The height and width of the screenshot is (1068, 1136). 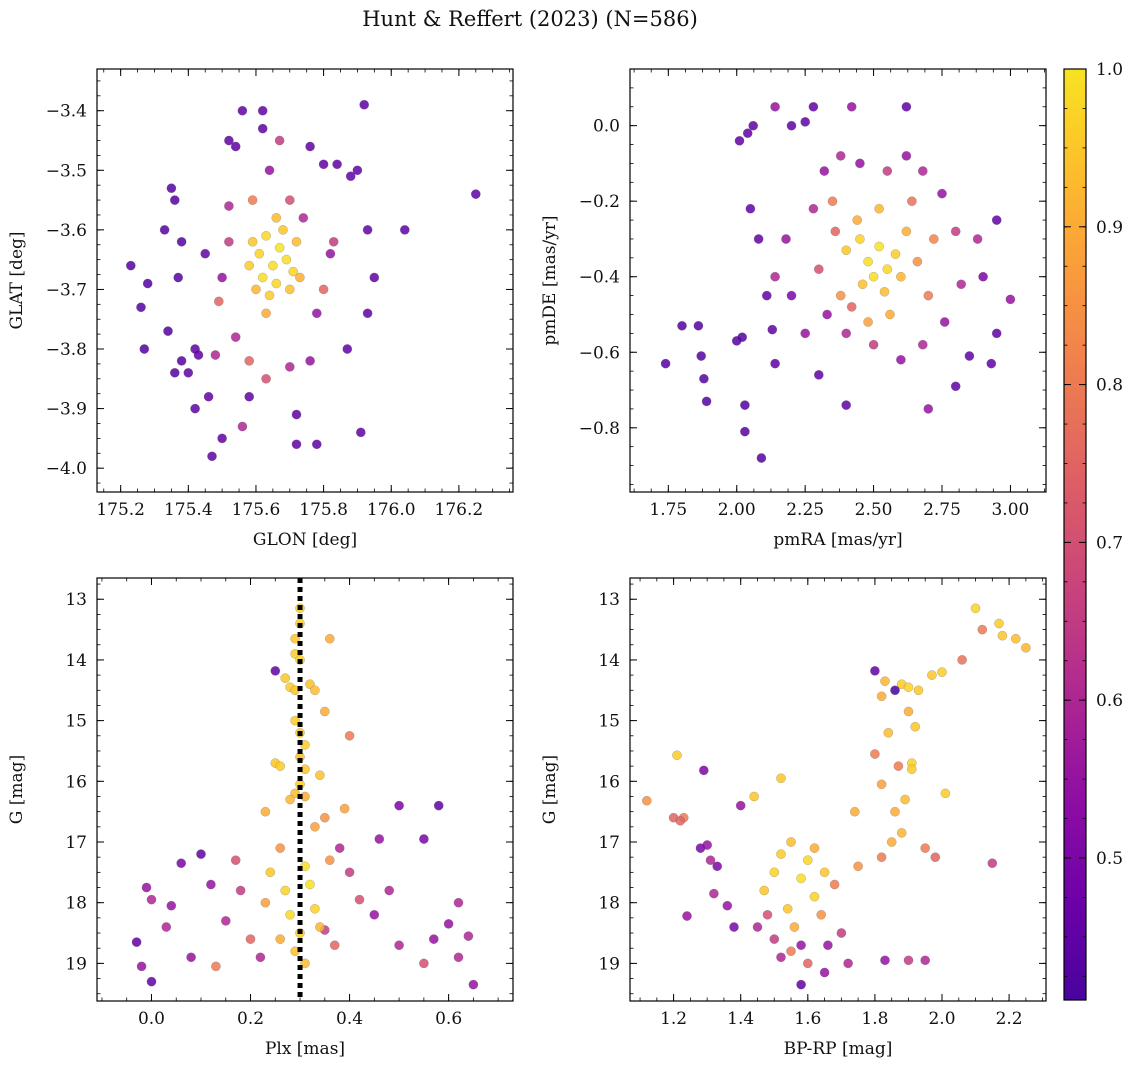 What do you see at coordinates (66, 469) in the screenshot?
I see `y-tick-label: −4.0` at bounding box center [66, 469].